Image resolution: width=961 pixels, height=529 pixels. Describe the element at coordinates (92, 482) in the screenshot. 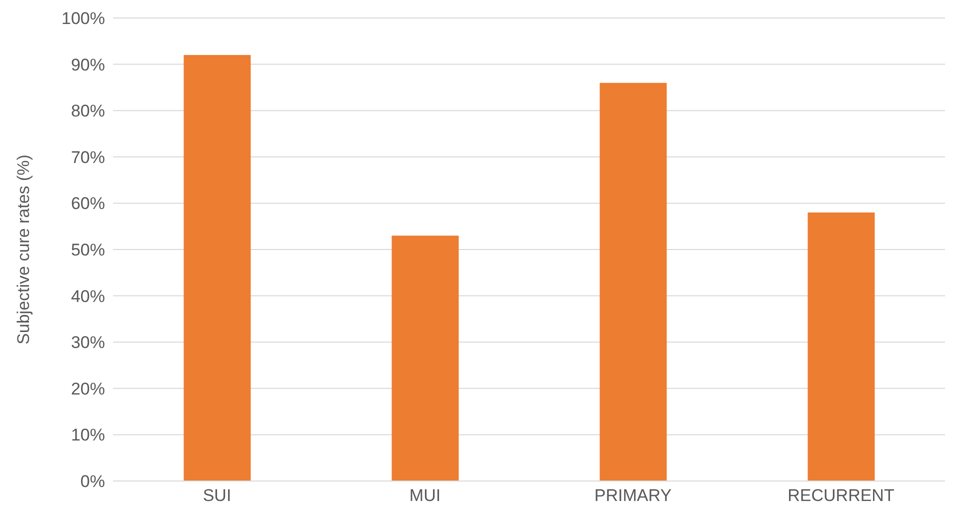

I see `y-tick-label: 0%` at that location.